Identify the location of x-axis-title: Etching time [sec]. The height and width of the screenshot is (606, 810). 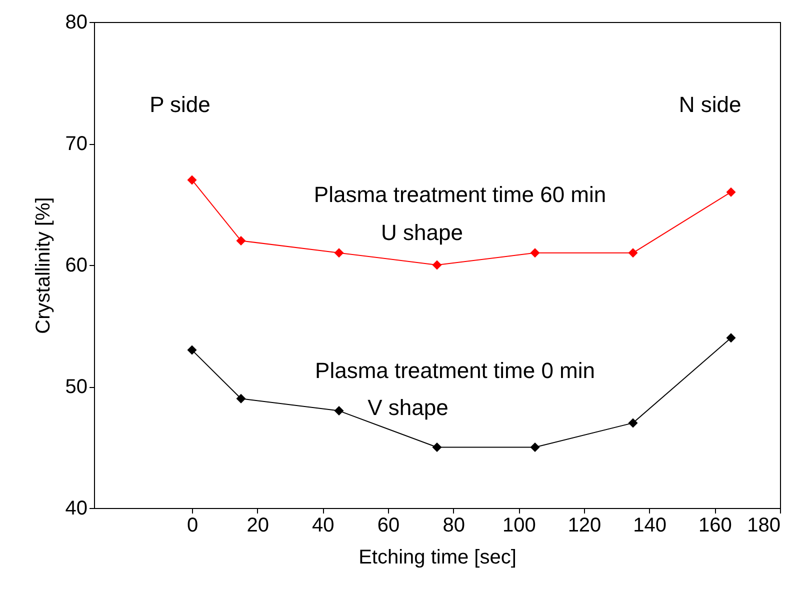
(437, 557).